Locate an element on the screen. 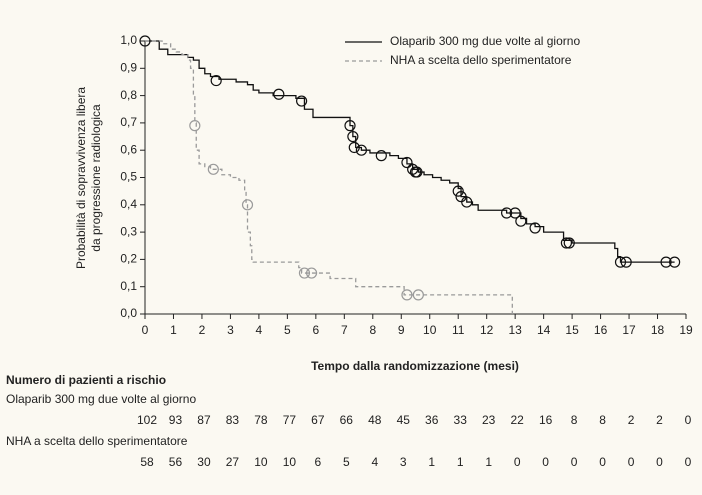 This screenshot has width=702, height=495. risk-count: 93 is located at coordinates (176, 420).